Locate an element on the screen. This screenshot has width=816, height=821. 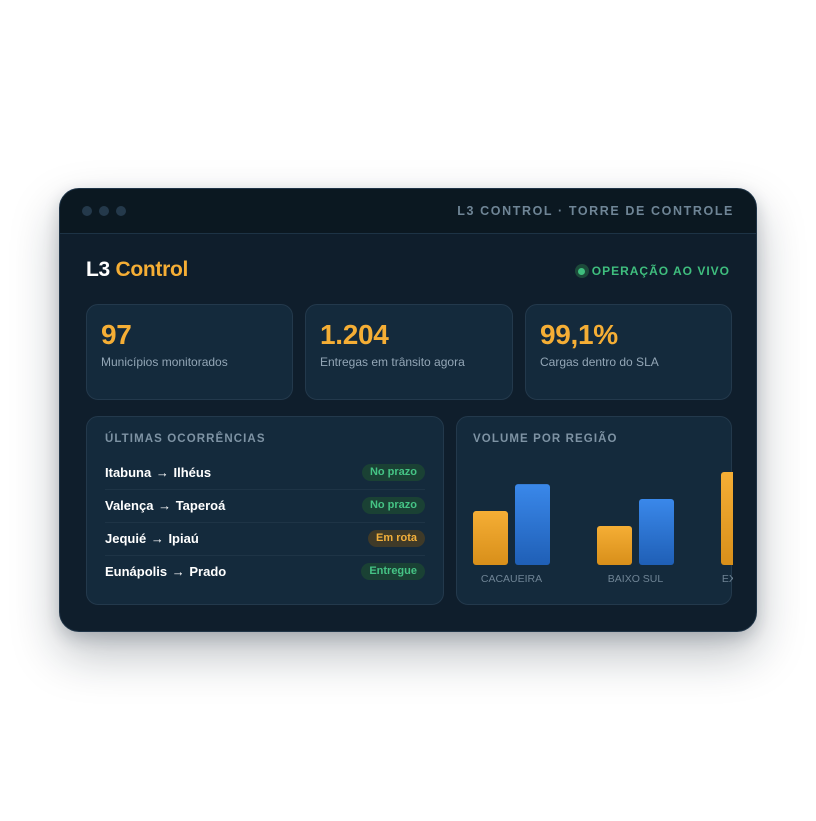
live-status: OPERAÇÃO AO VIVO is located at coordinates (652, 271).